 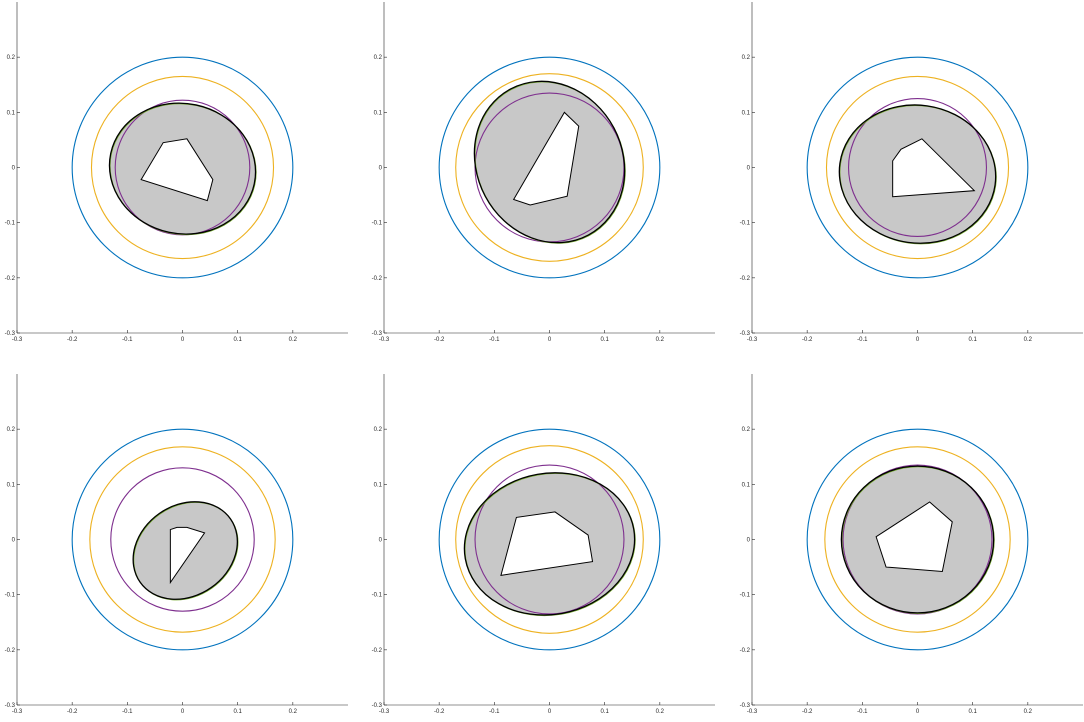 I want to click on plot-panel-row-1-col-1: -0.3 -0.2 -0.1 0 0.1 0.2 -0.3 -0.2 -0.1 0 0.1 0.2, so click(x=176, y=172).